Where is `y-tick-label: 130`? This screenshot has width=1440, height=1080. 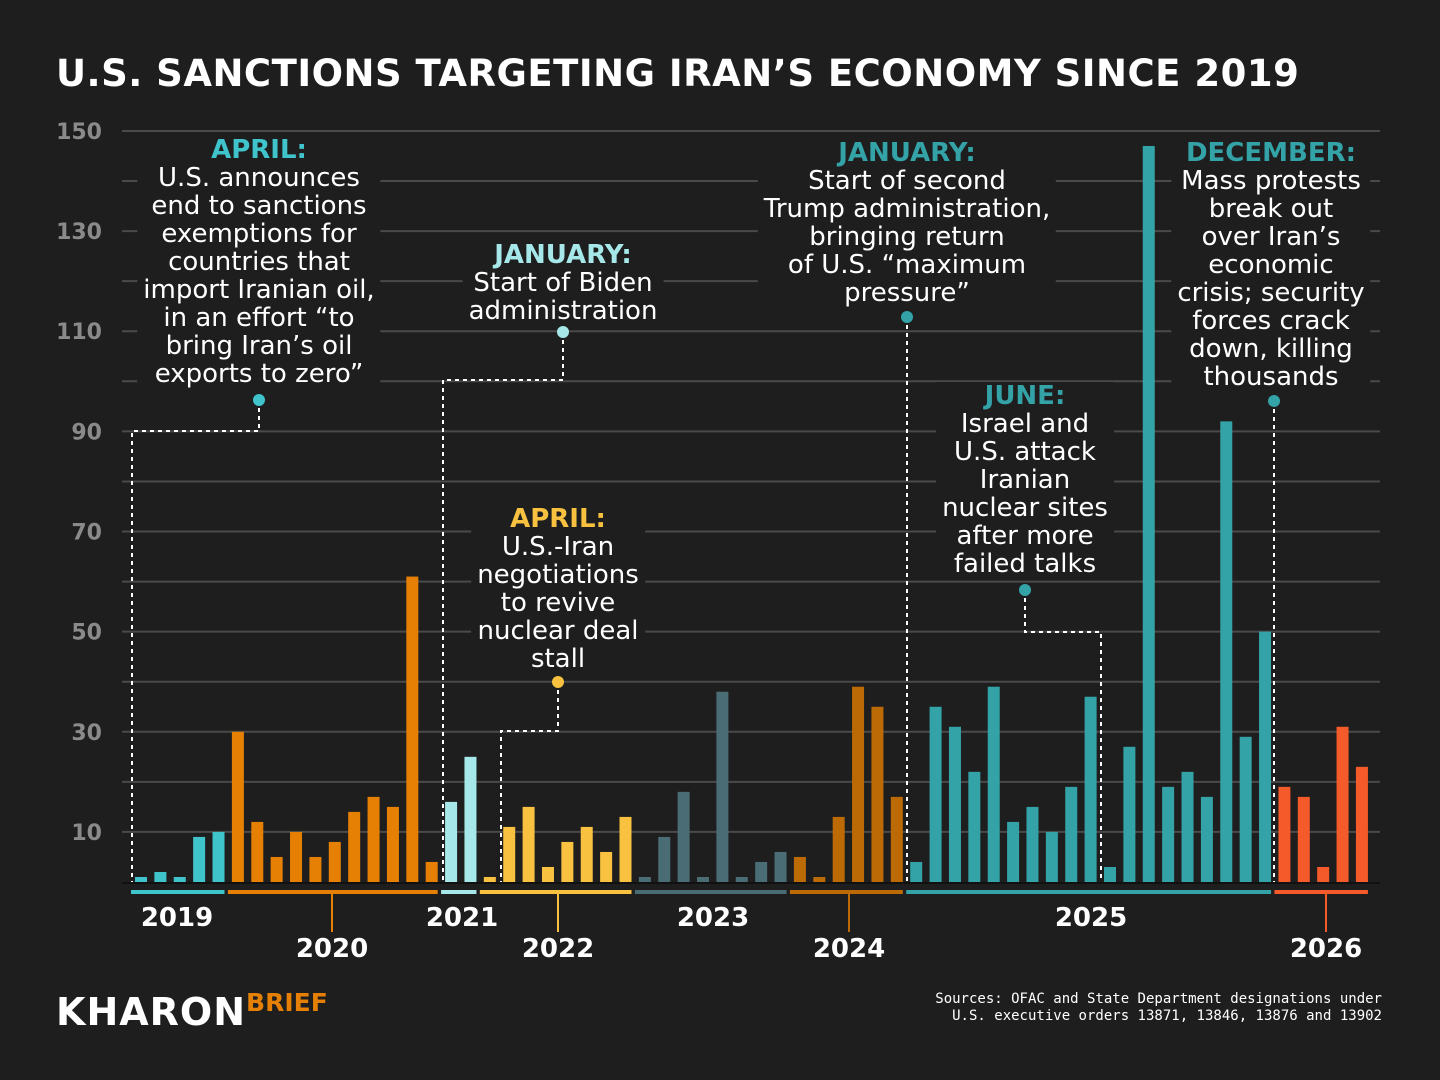
y-tick-label: 130 is located at coordinates (79, 232).